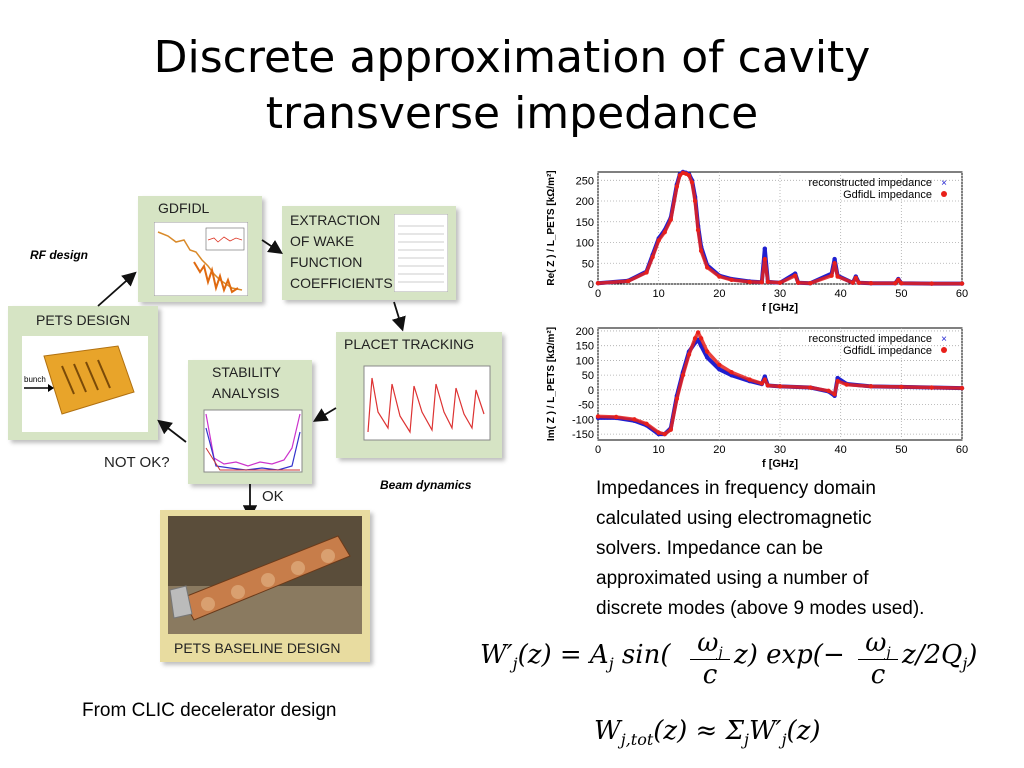 This screenshot has height=768, width=1024. Describe the element at coordinates (870, 183) in the screenshot. I see `legend-label-1: reconstructed impedance` at that location.